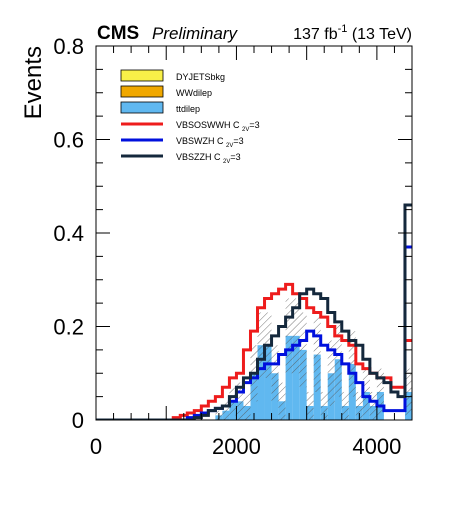 This screenshot has width=450, height=525. What do you see at coordinates (68, 327) in the screenshot?
I see `y-tick-label: 0.2` at bounding box center [68, 327].